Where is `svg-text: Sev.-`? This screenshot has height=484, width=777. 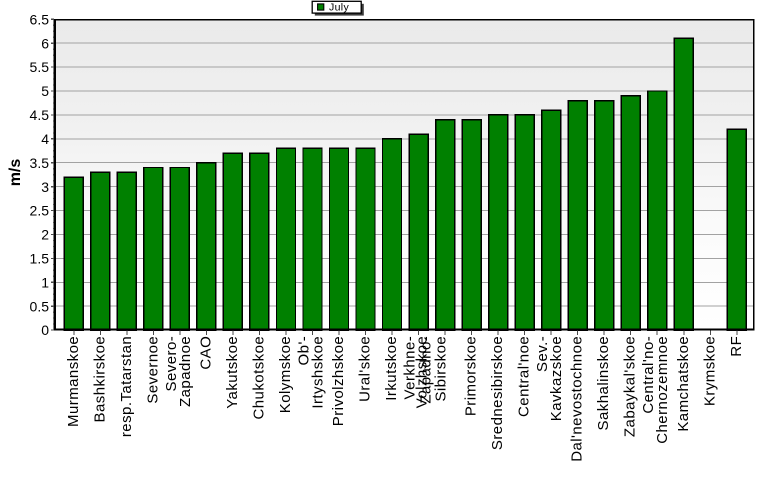
svg-text: Sev.- is located at coordinates (542, 354).